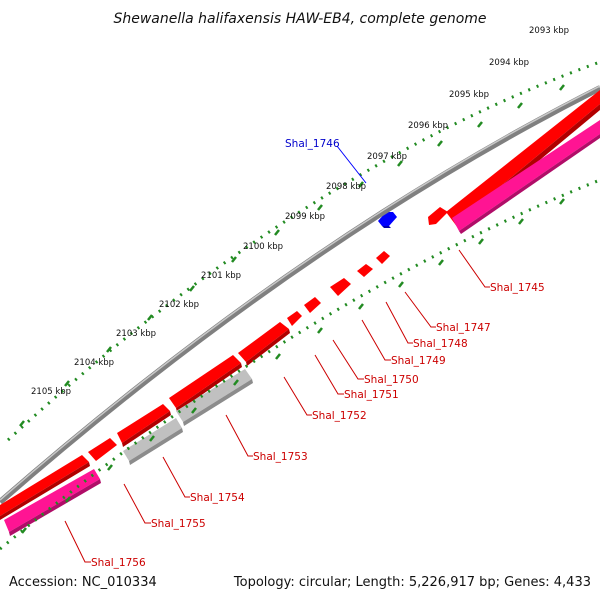 The image size is (600, 600). Describe the element at coordinates (549, 31) in the screenshot. I see `tick-label: 2093 kbp` at that location.